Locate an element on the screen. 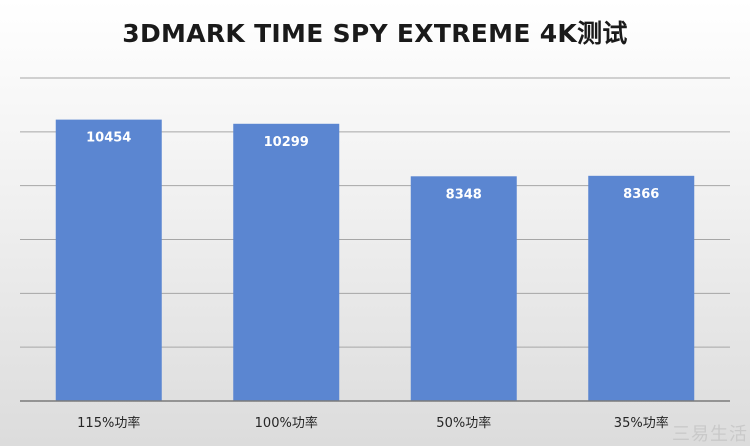  category-label-3: 50%功率 is located at coordinates (463, 423).